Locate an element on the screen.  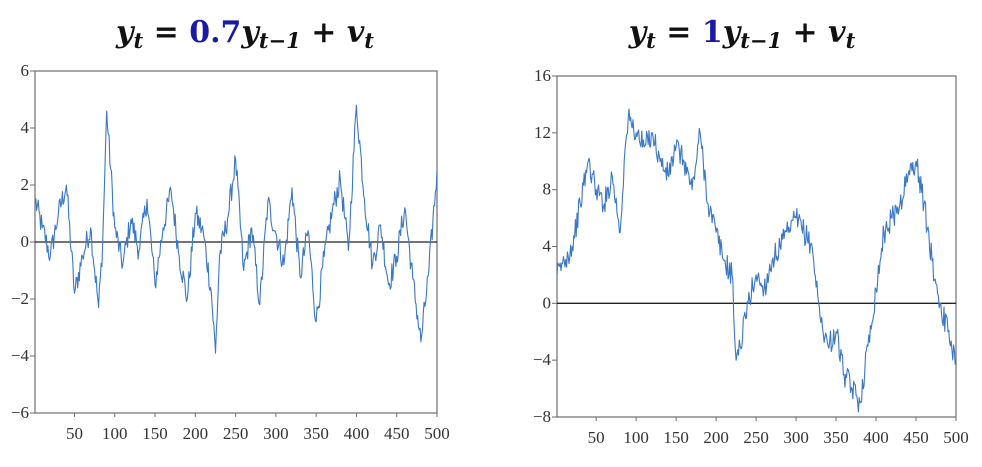
chart-2-y-tick-label: 16 is located at coordinates (542, 75).